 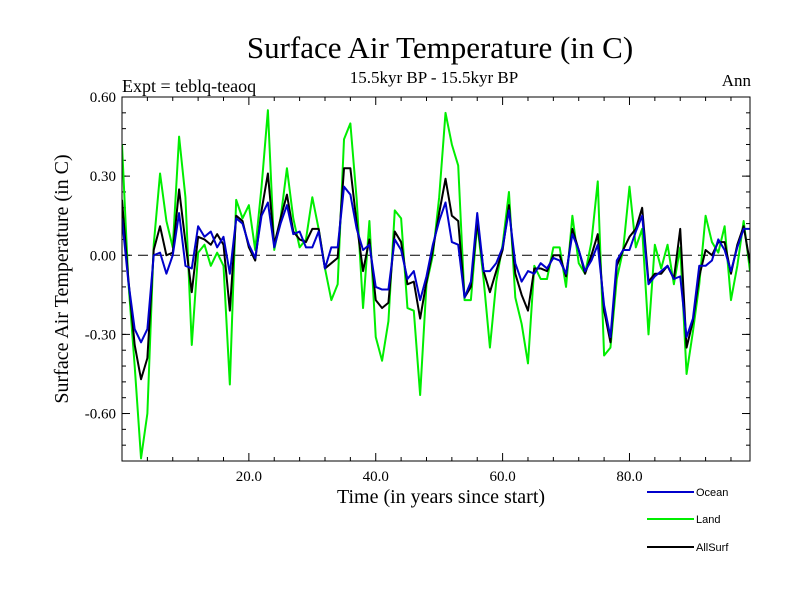 What do you see at coordinates (434, 77) in the screenshot?
I see `chart-subtitle: 15.5kyr BP - 15.5kyr BP` at bounding box center [434, 77].